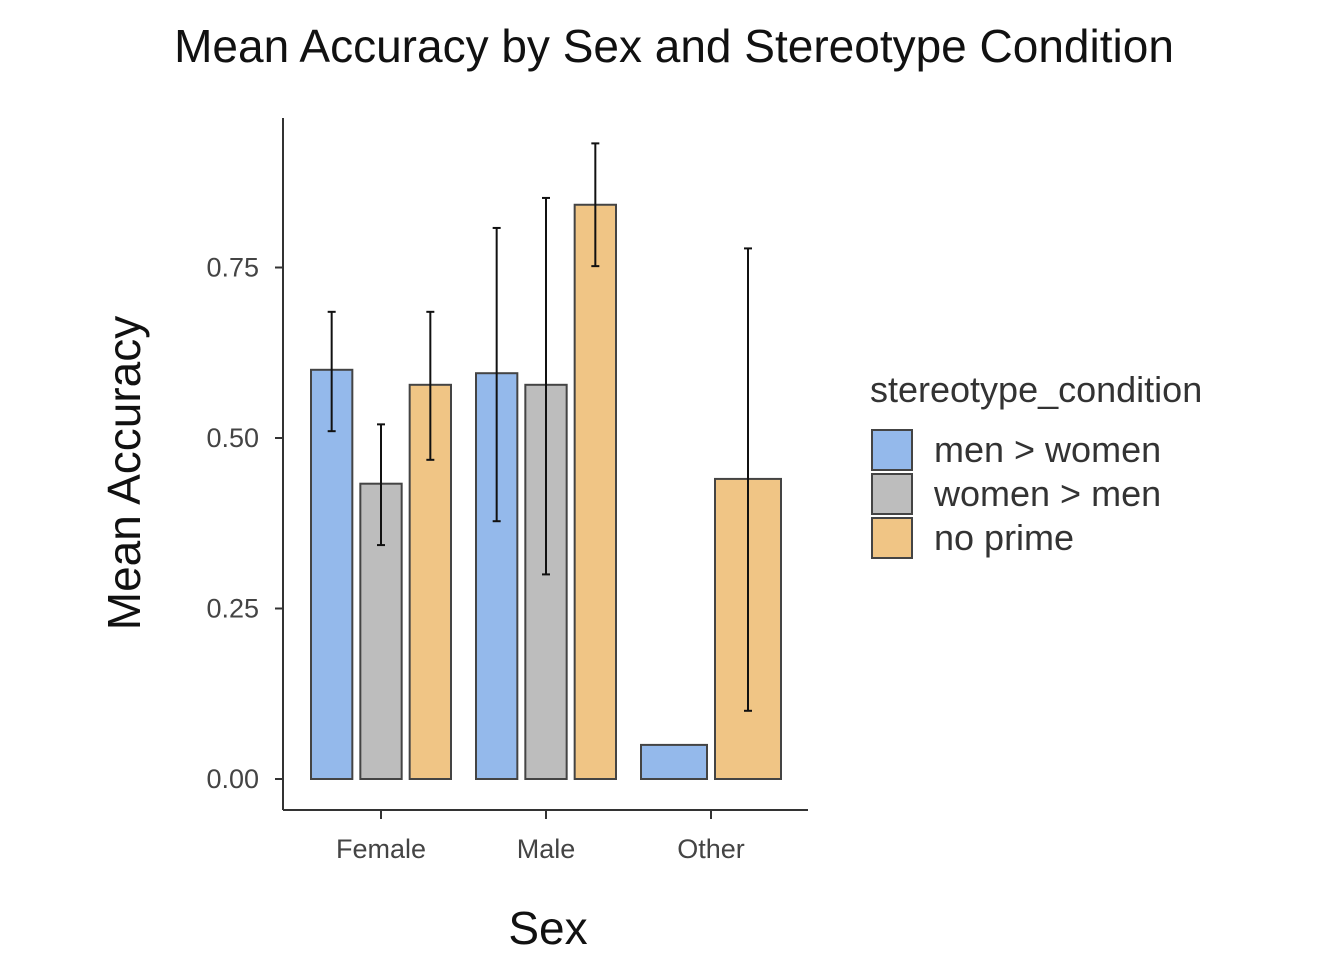 This screenshot has height=960, width=1344. Describe the element at coordinates (546, 849) in the screenshot. I see `x-tick-label: Male` at that location.